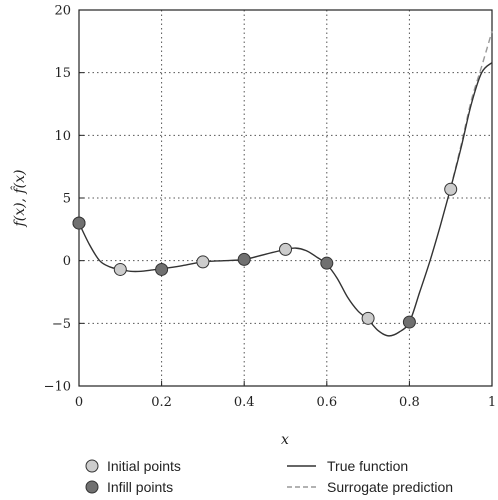  I want to click on y-tick-label: 20, so click(62, 11).